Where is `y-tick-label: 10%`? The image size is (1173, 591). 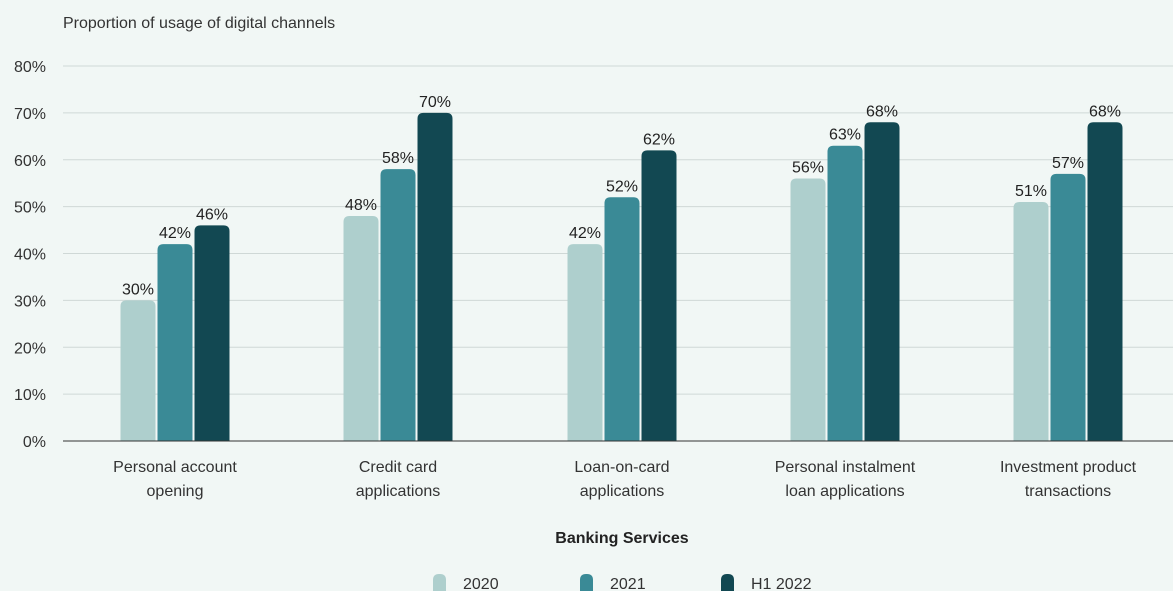
y-tick-label: 10% is located at coordinates (30, 395).